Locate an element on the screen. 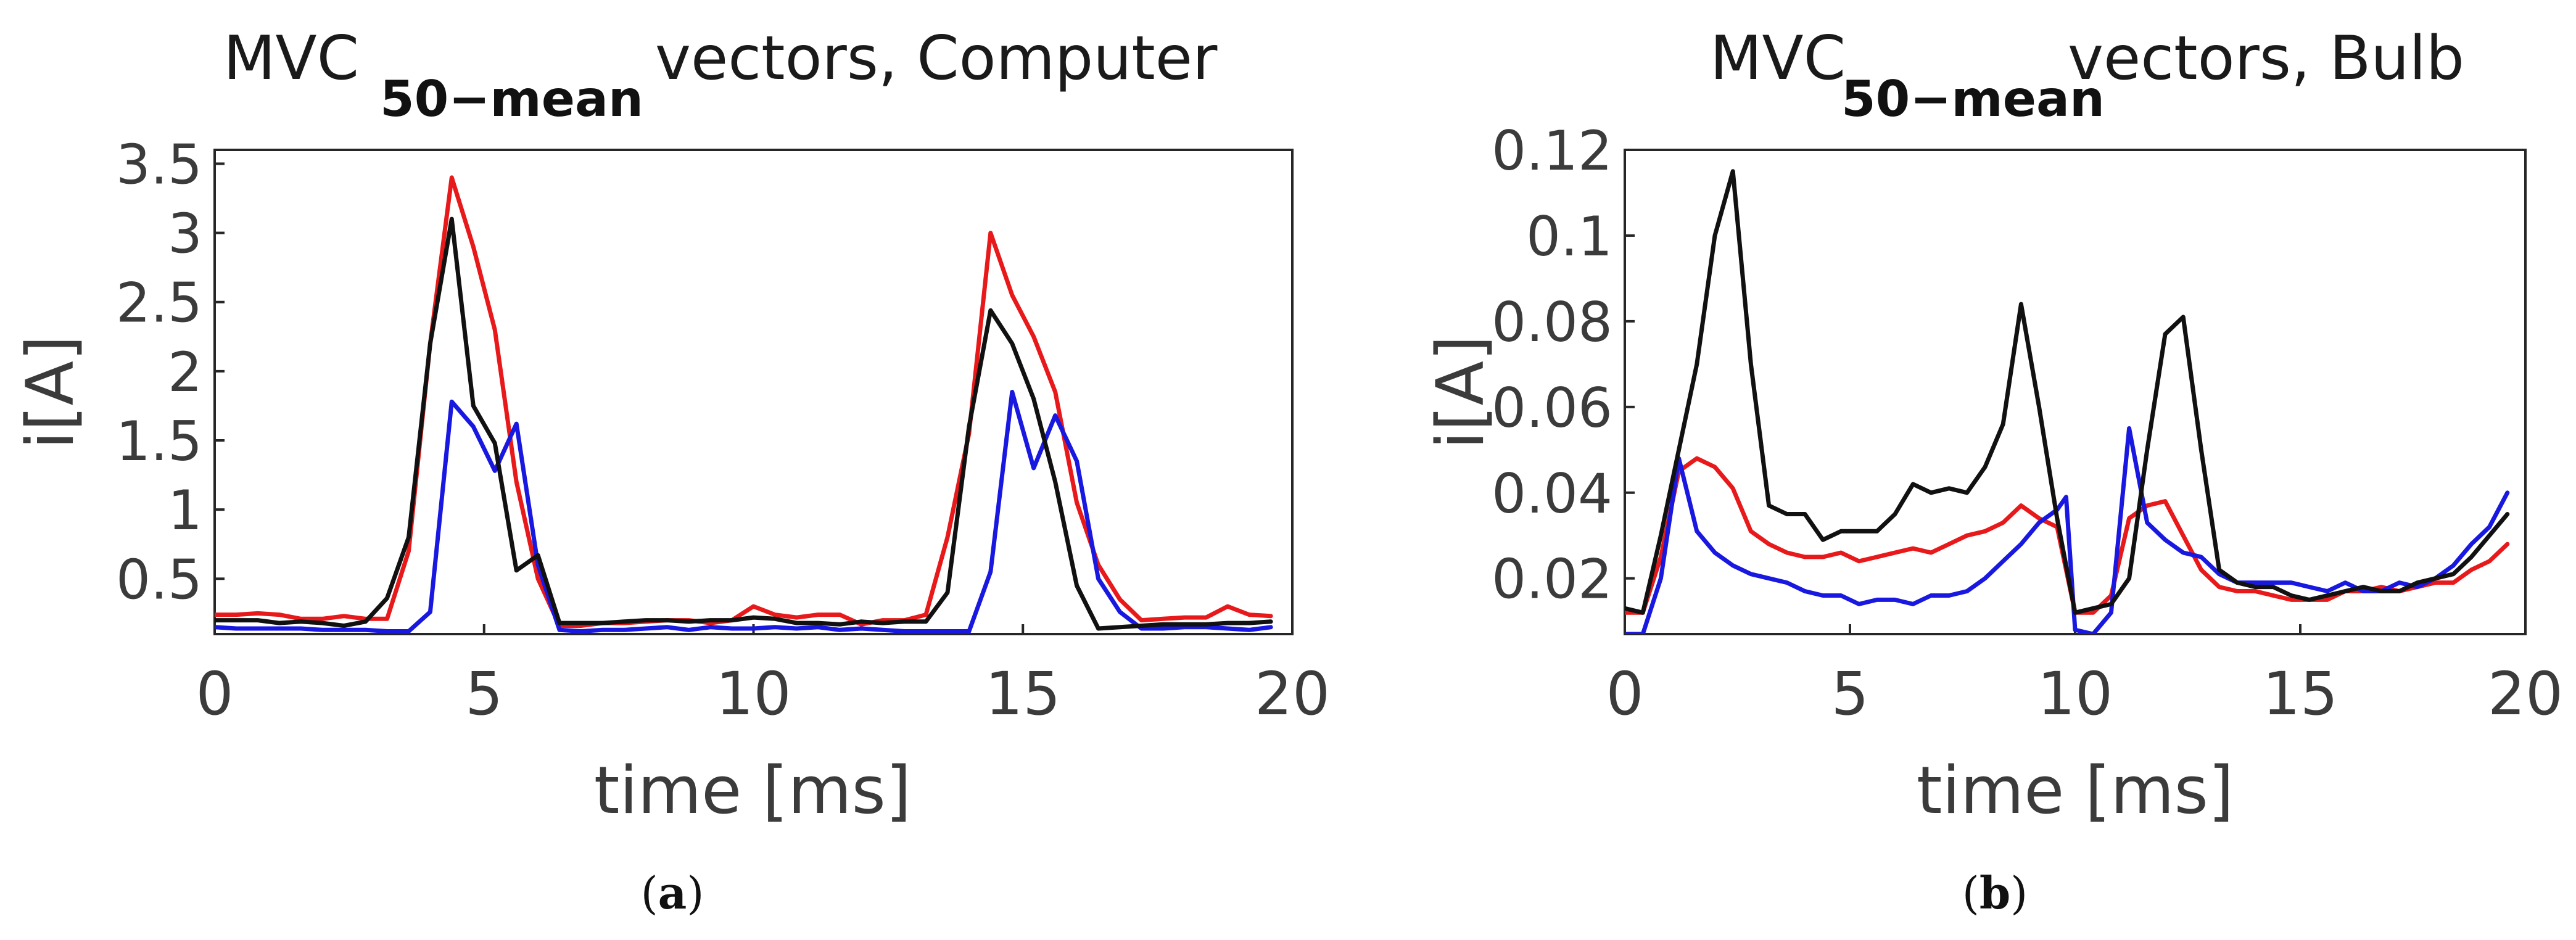 This screenshot has width=2576, height=940. panel-b-xtick-label: 10 is located at coordinates (2075, 693).